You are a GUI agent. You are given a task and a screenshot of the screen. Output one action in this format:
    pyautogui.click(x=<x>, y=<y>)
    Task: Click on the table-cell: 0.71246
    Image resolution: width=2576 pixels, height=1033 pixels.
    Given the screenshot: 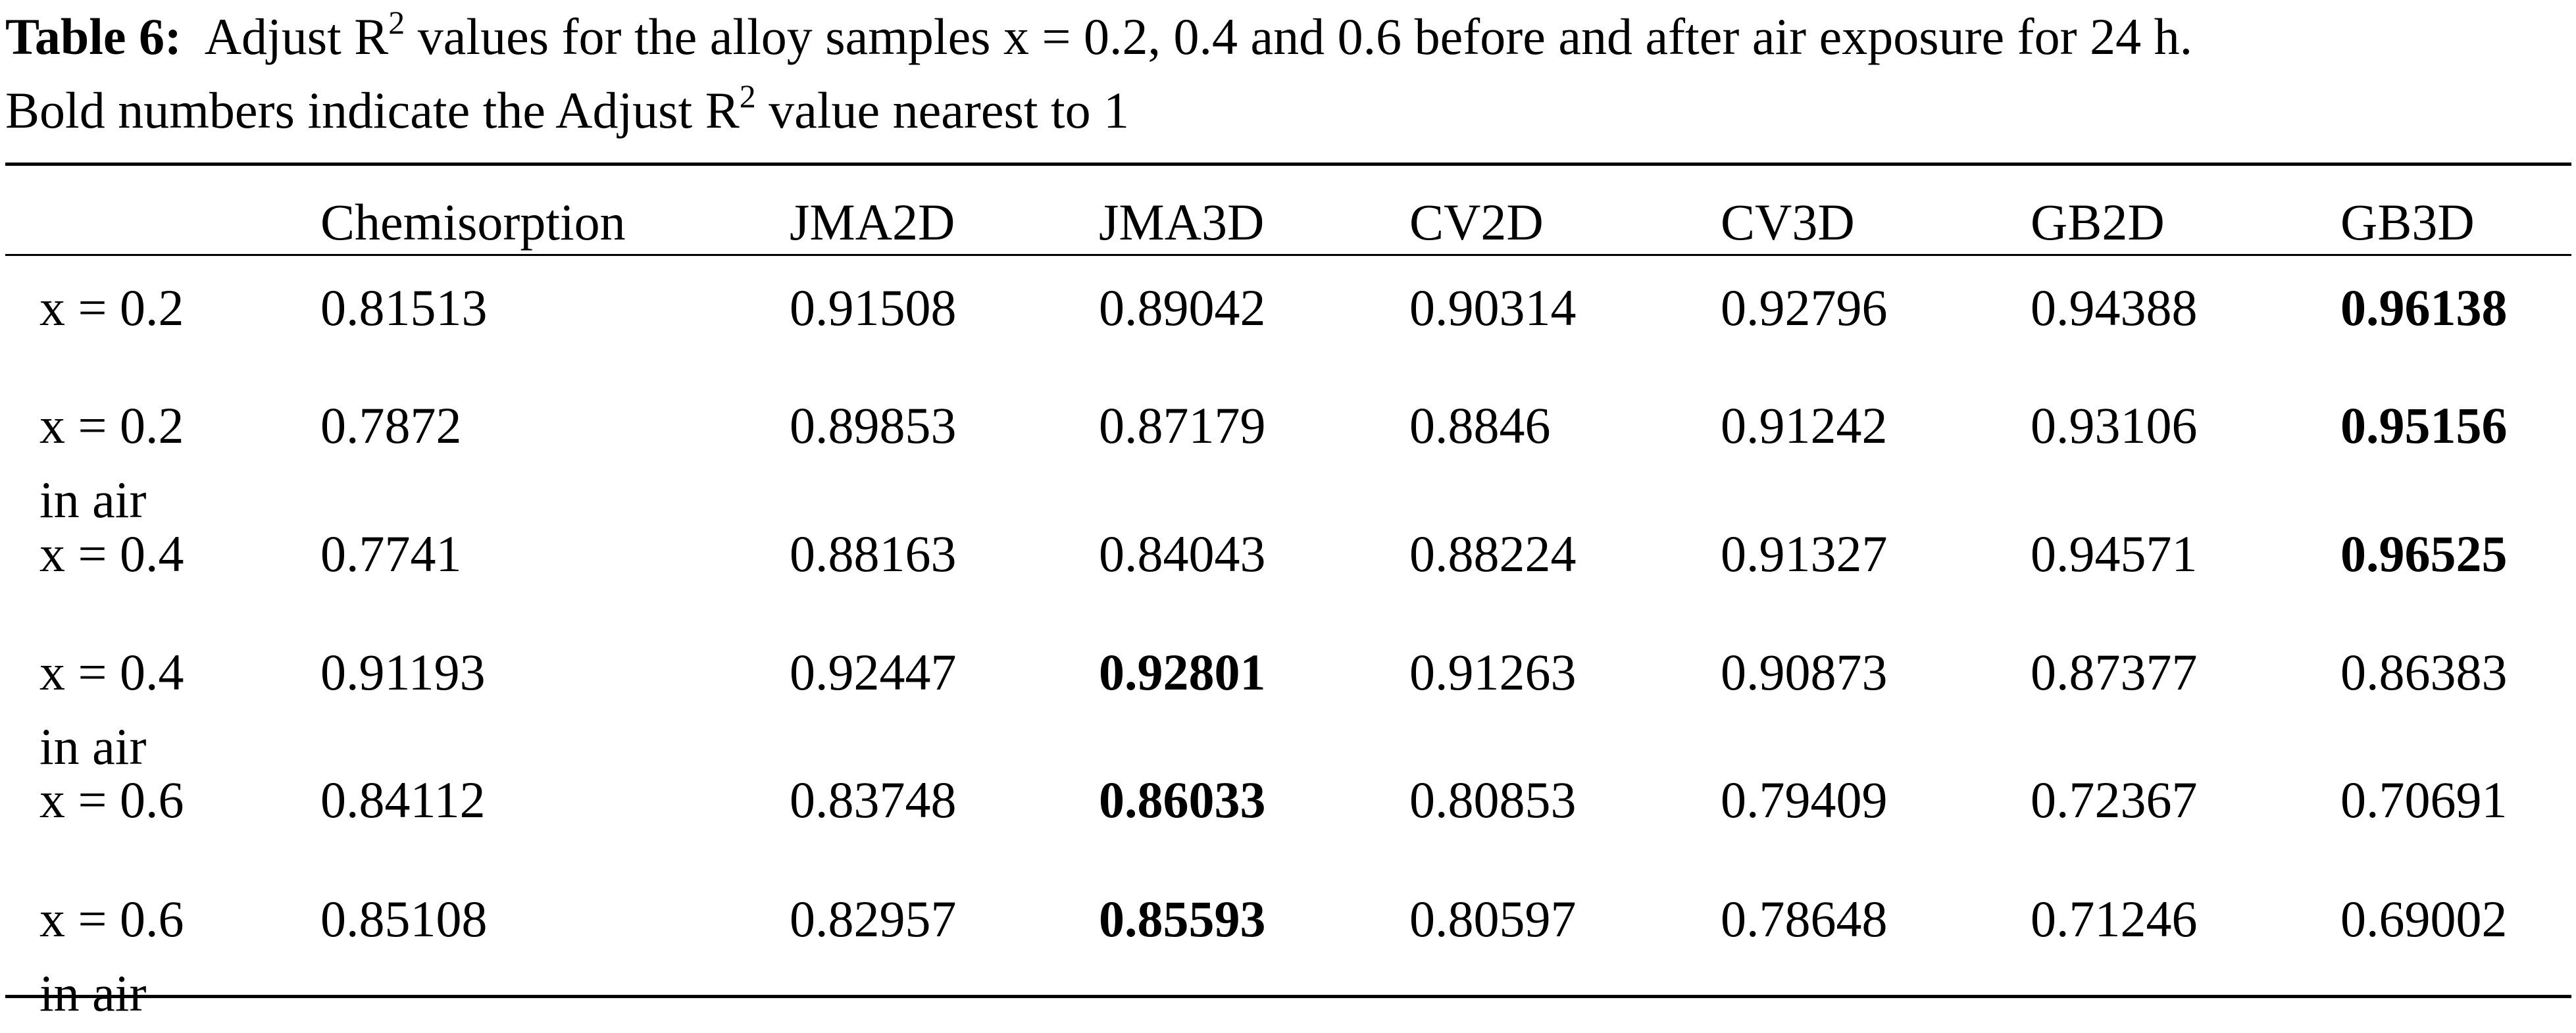 What is the action you would take?
    pyautogui.click(x=2114, y=918)
    